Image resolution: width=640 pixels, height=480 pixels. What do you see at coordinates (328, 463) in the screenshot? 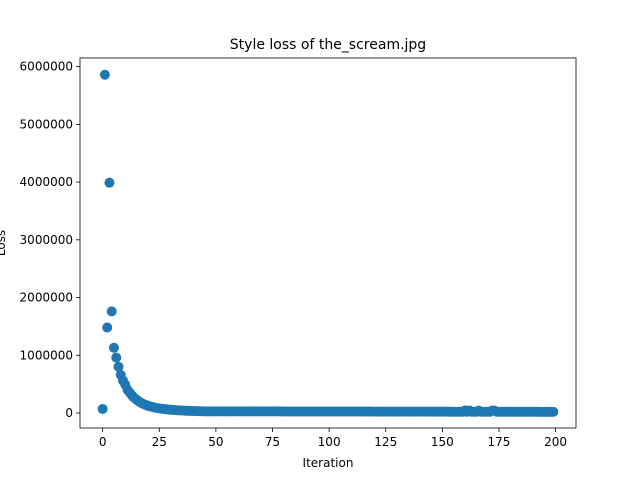
I see `x-axis-label: Iteration` at bounding box center [328, 463].